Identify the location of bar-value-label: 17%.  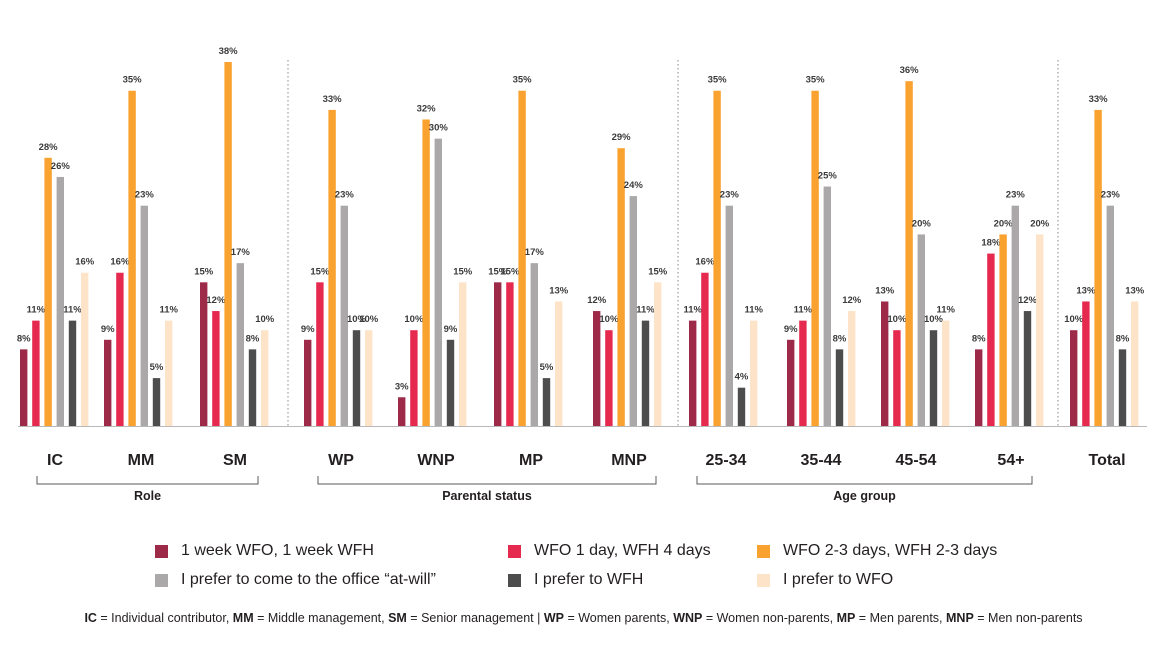
(535, 252).